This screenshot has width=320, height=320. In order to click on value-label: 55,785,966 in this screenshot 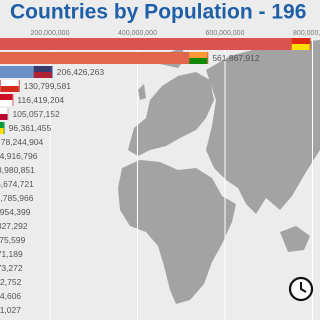, I will do `click(17, 198)`.